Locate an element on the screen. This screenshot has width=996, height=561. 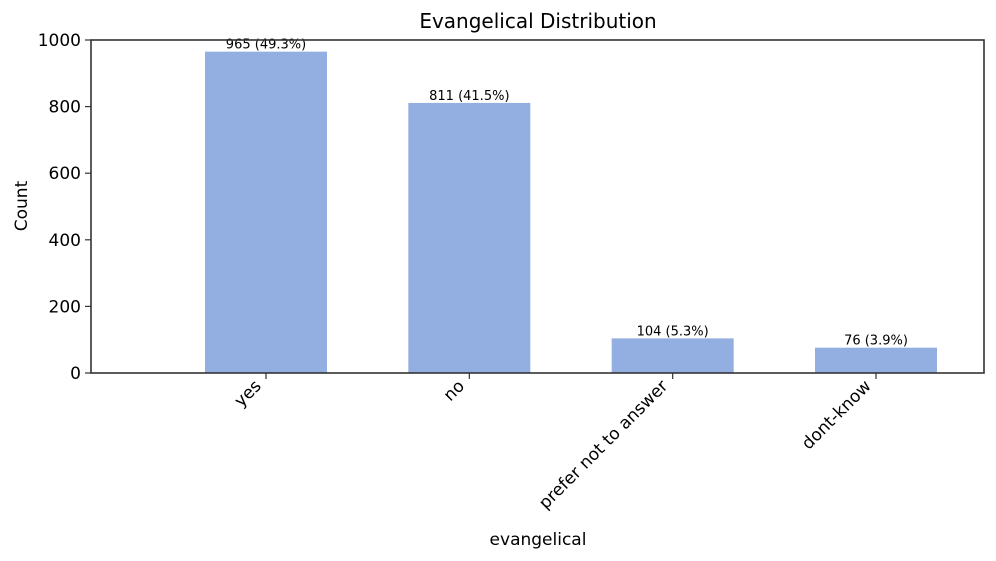
y-tick-label: 200 is located at coordinates (65, 307).